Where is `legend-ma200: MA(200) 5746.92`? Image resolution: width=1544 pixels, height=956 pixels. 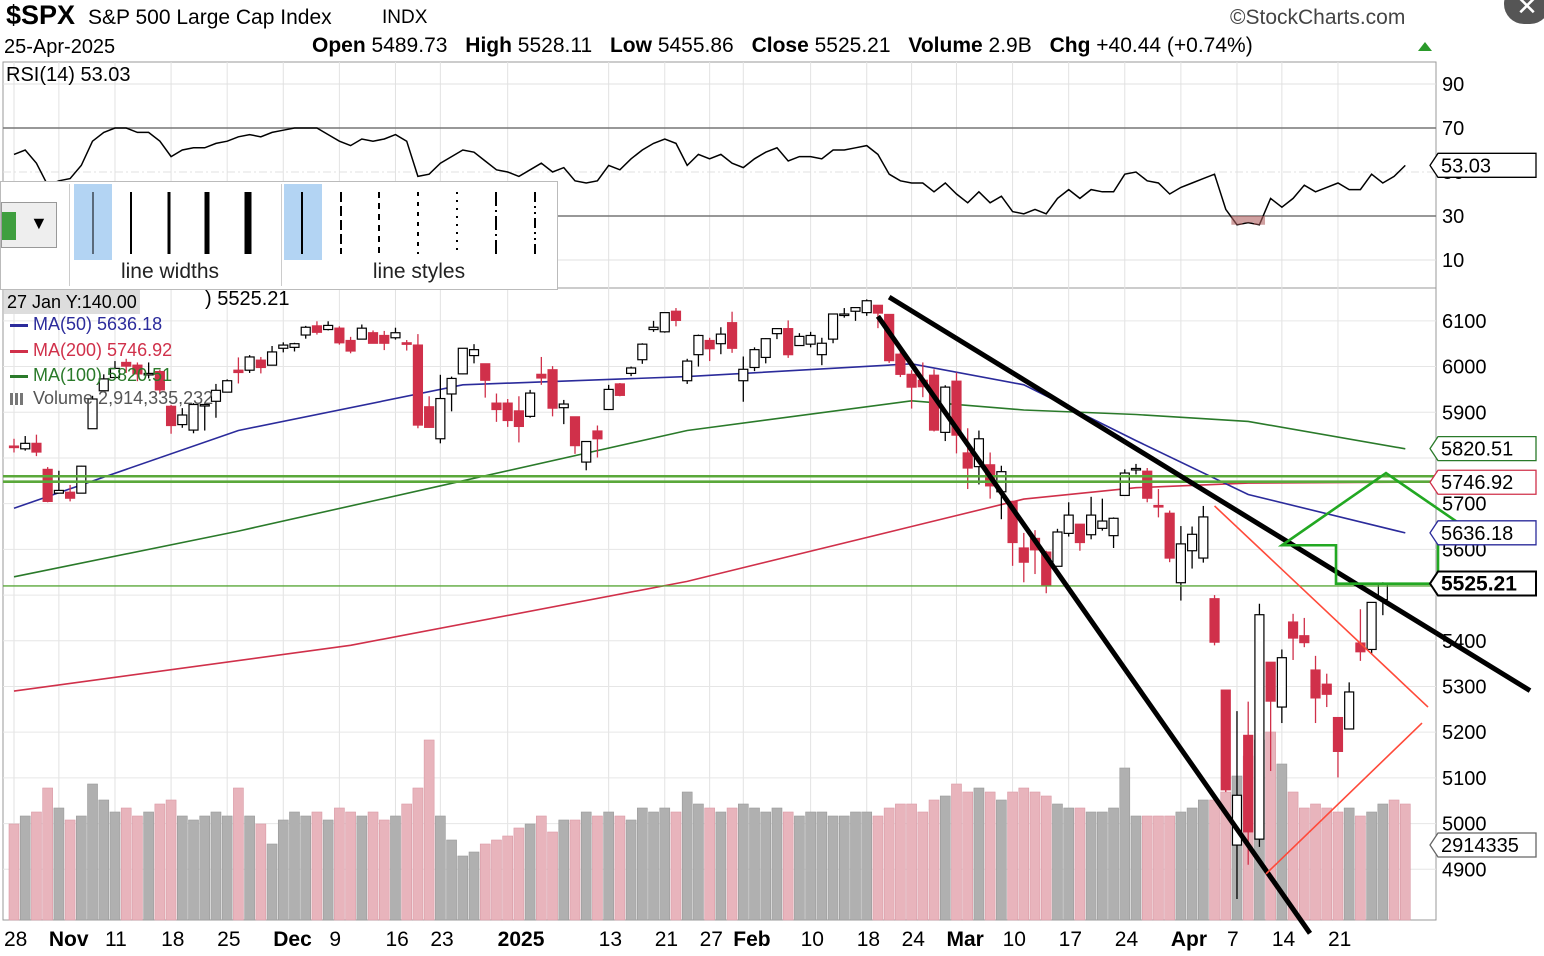 legend-ma200: MA(200) 5746.92 is located at coordinates (91, 350).